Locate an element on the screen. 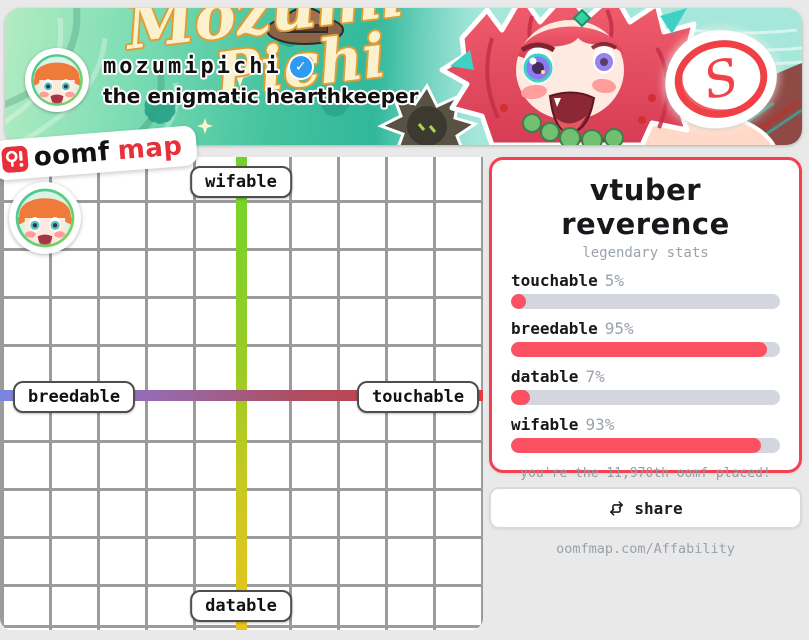 This screenshot has width=809, height=640. stat-label: breedable is located at coordinates (554, 328).